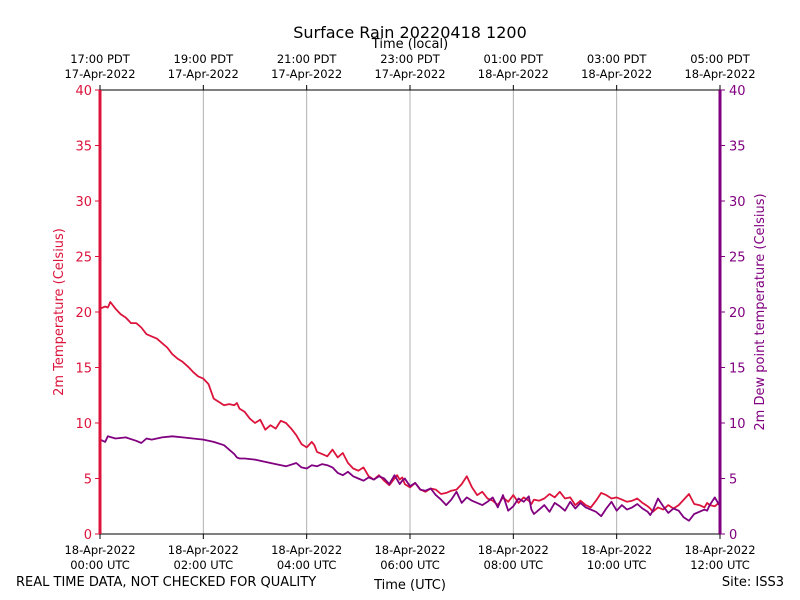 The width and height of the screenshot is (800, 600). What do you see at coordinates (617, 565) in the screenshot?
I see `x-tick-label-bottom-time: 10:00 UTC` at bounding box center [617, 565].